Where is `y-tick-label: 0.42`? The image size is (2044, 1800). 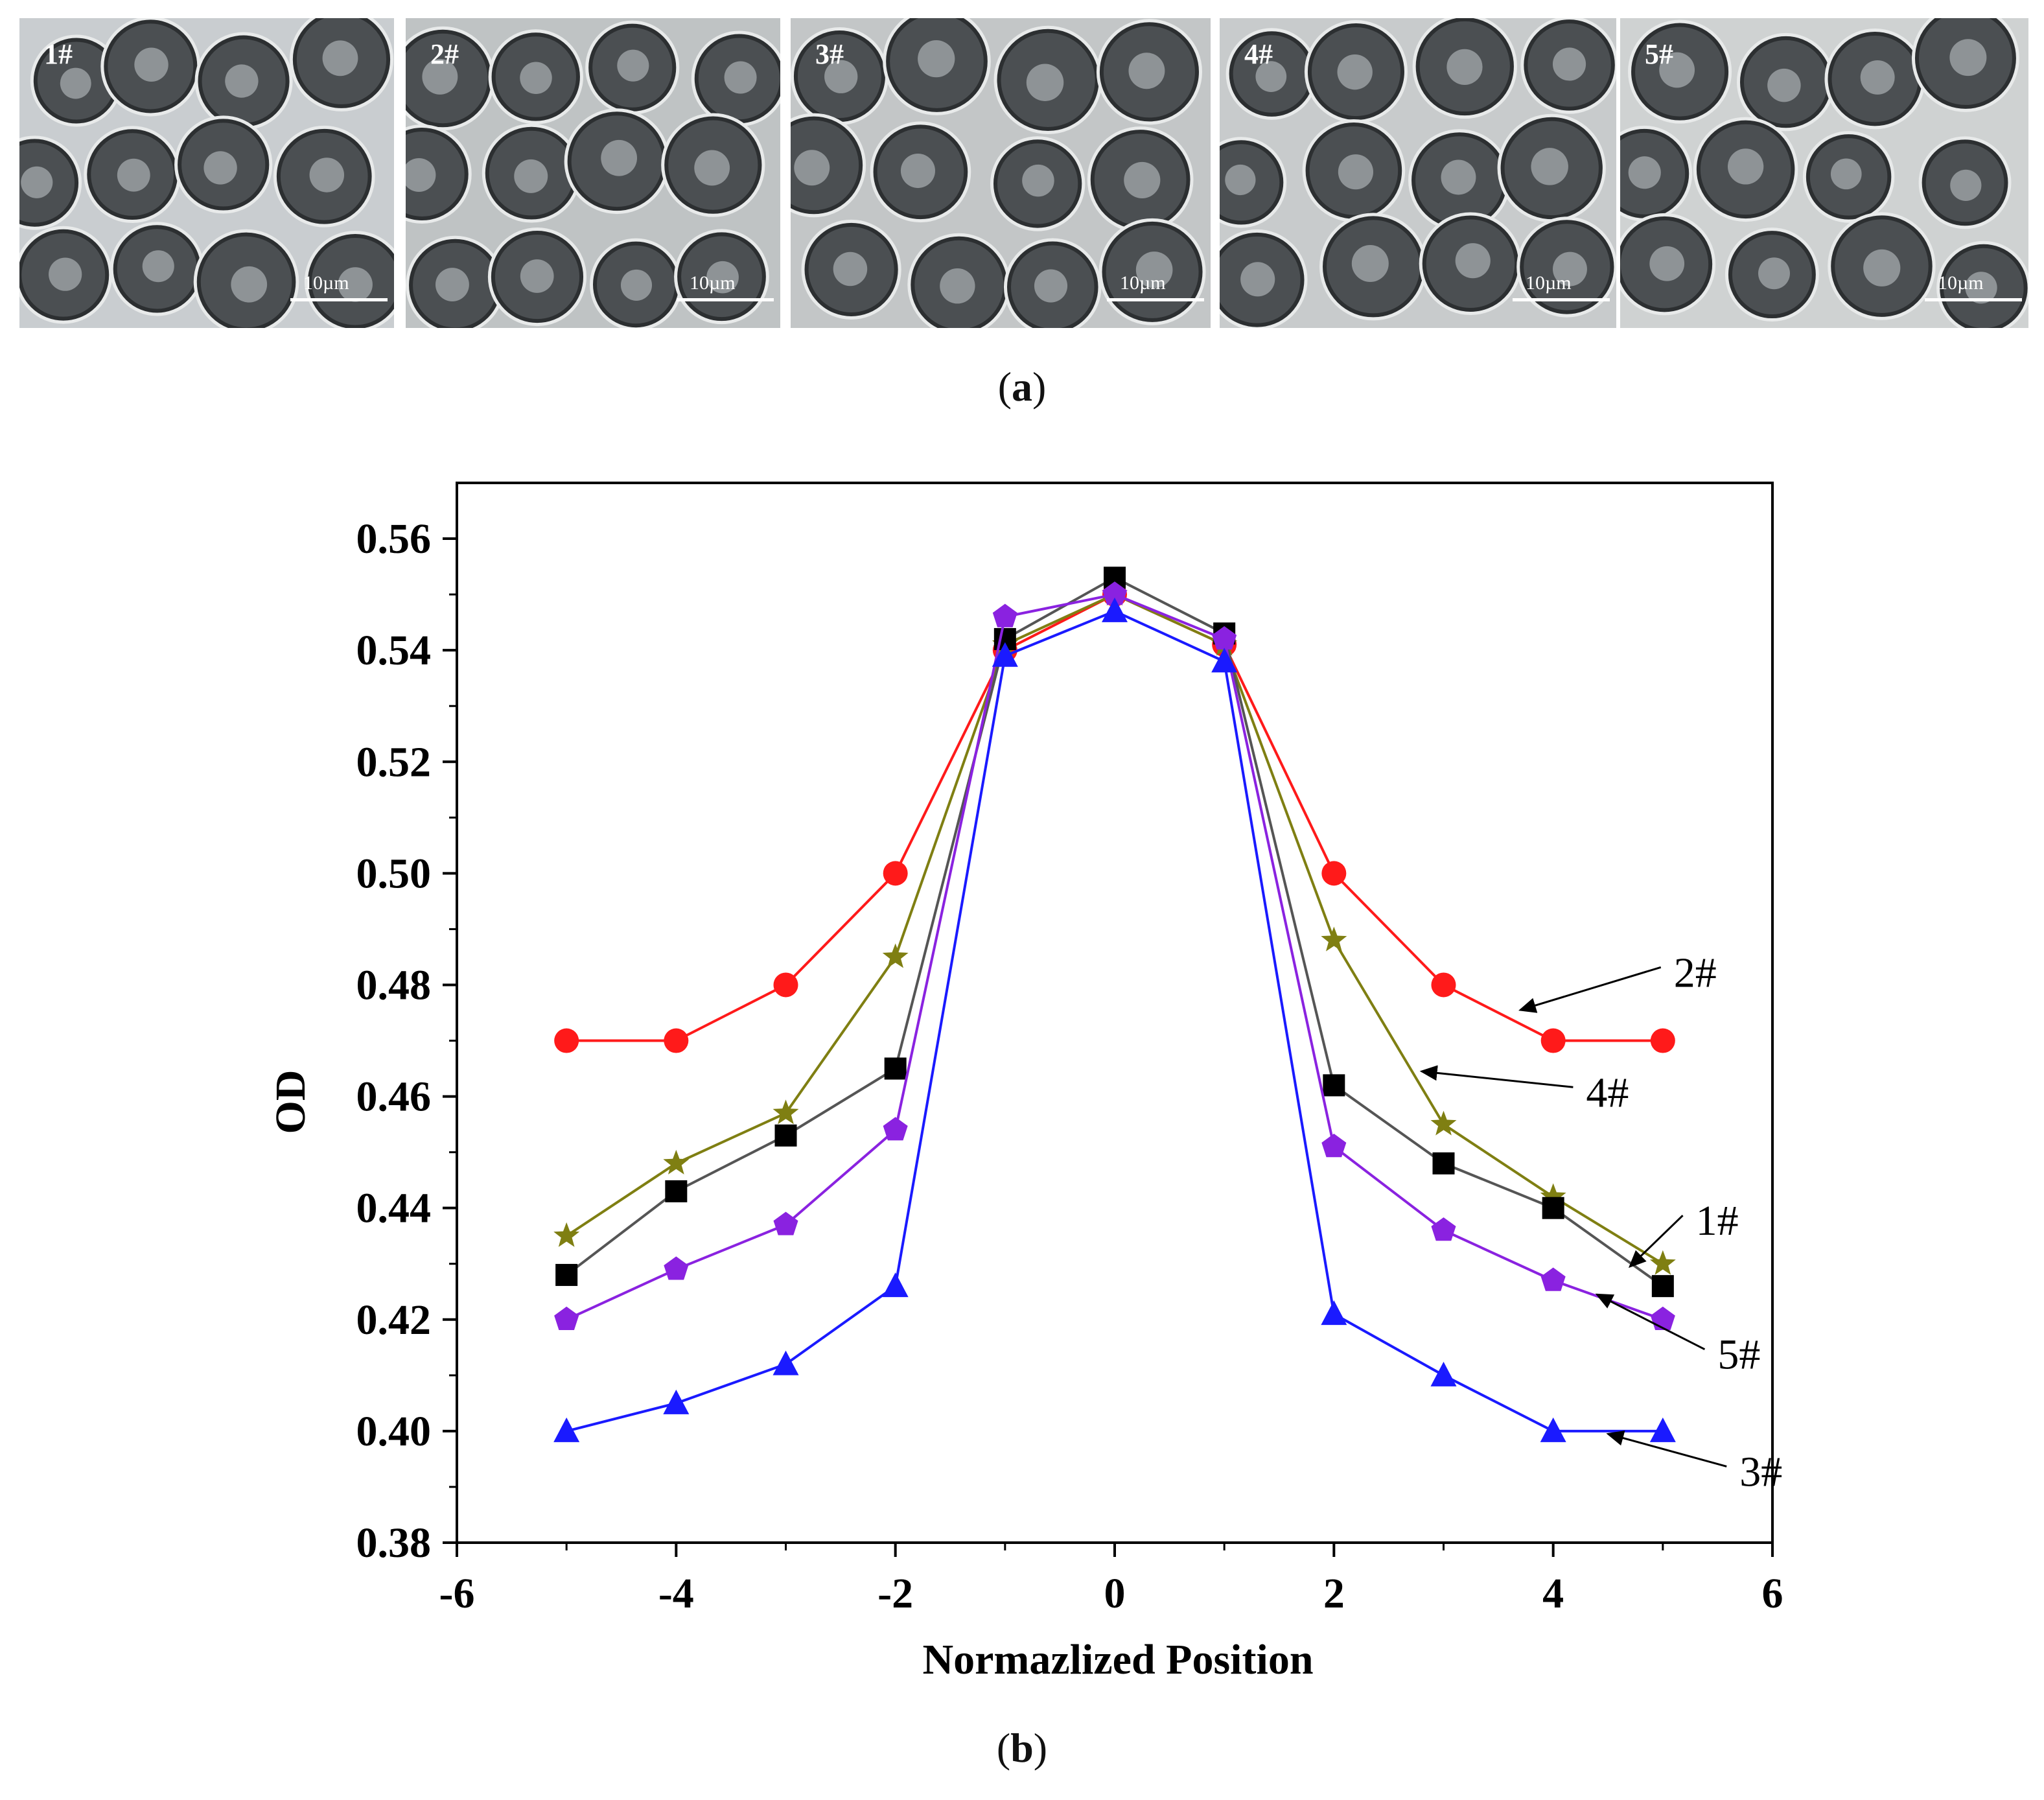
y-tick-label: 0.42 is located at coordinates (394, 1320).